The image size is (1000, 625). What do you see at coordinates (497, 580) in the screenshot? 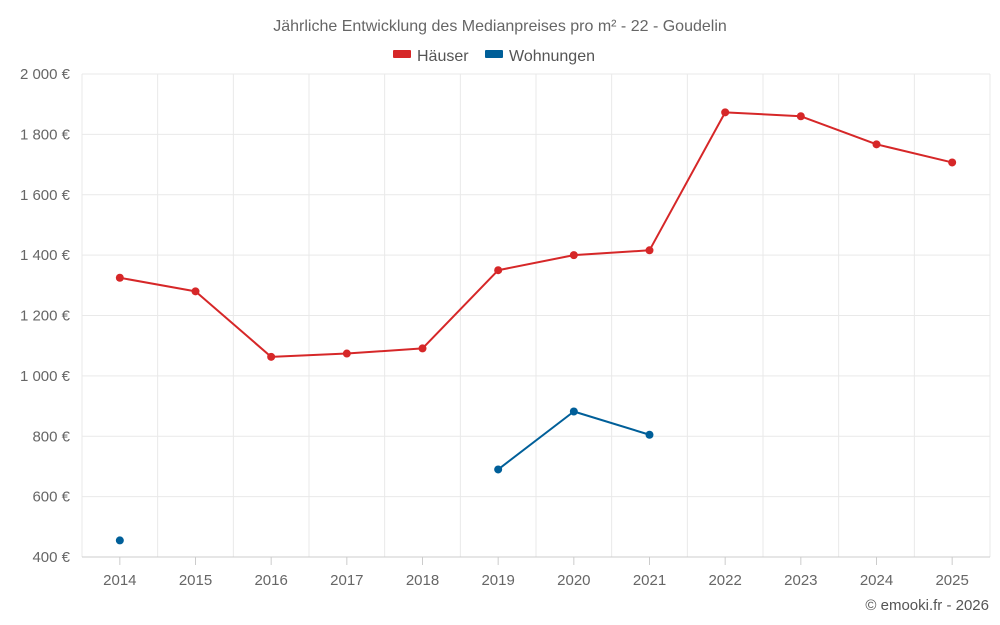
I see `x-tick-label: 2019` at bounding box center [497, 580].